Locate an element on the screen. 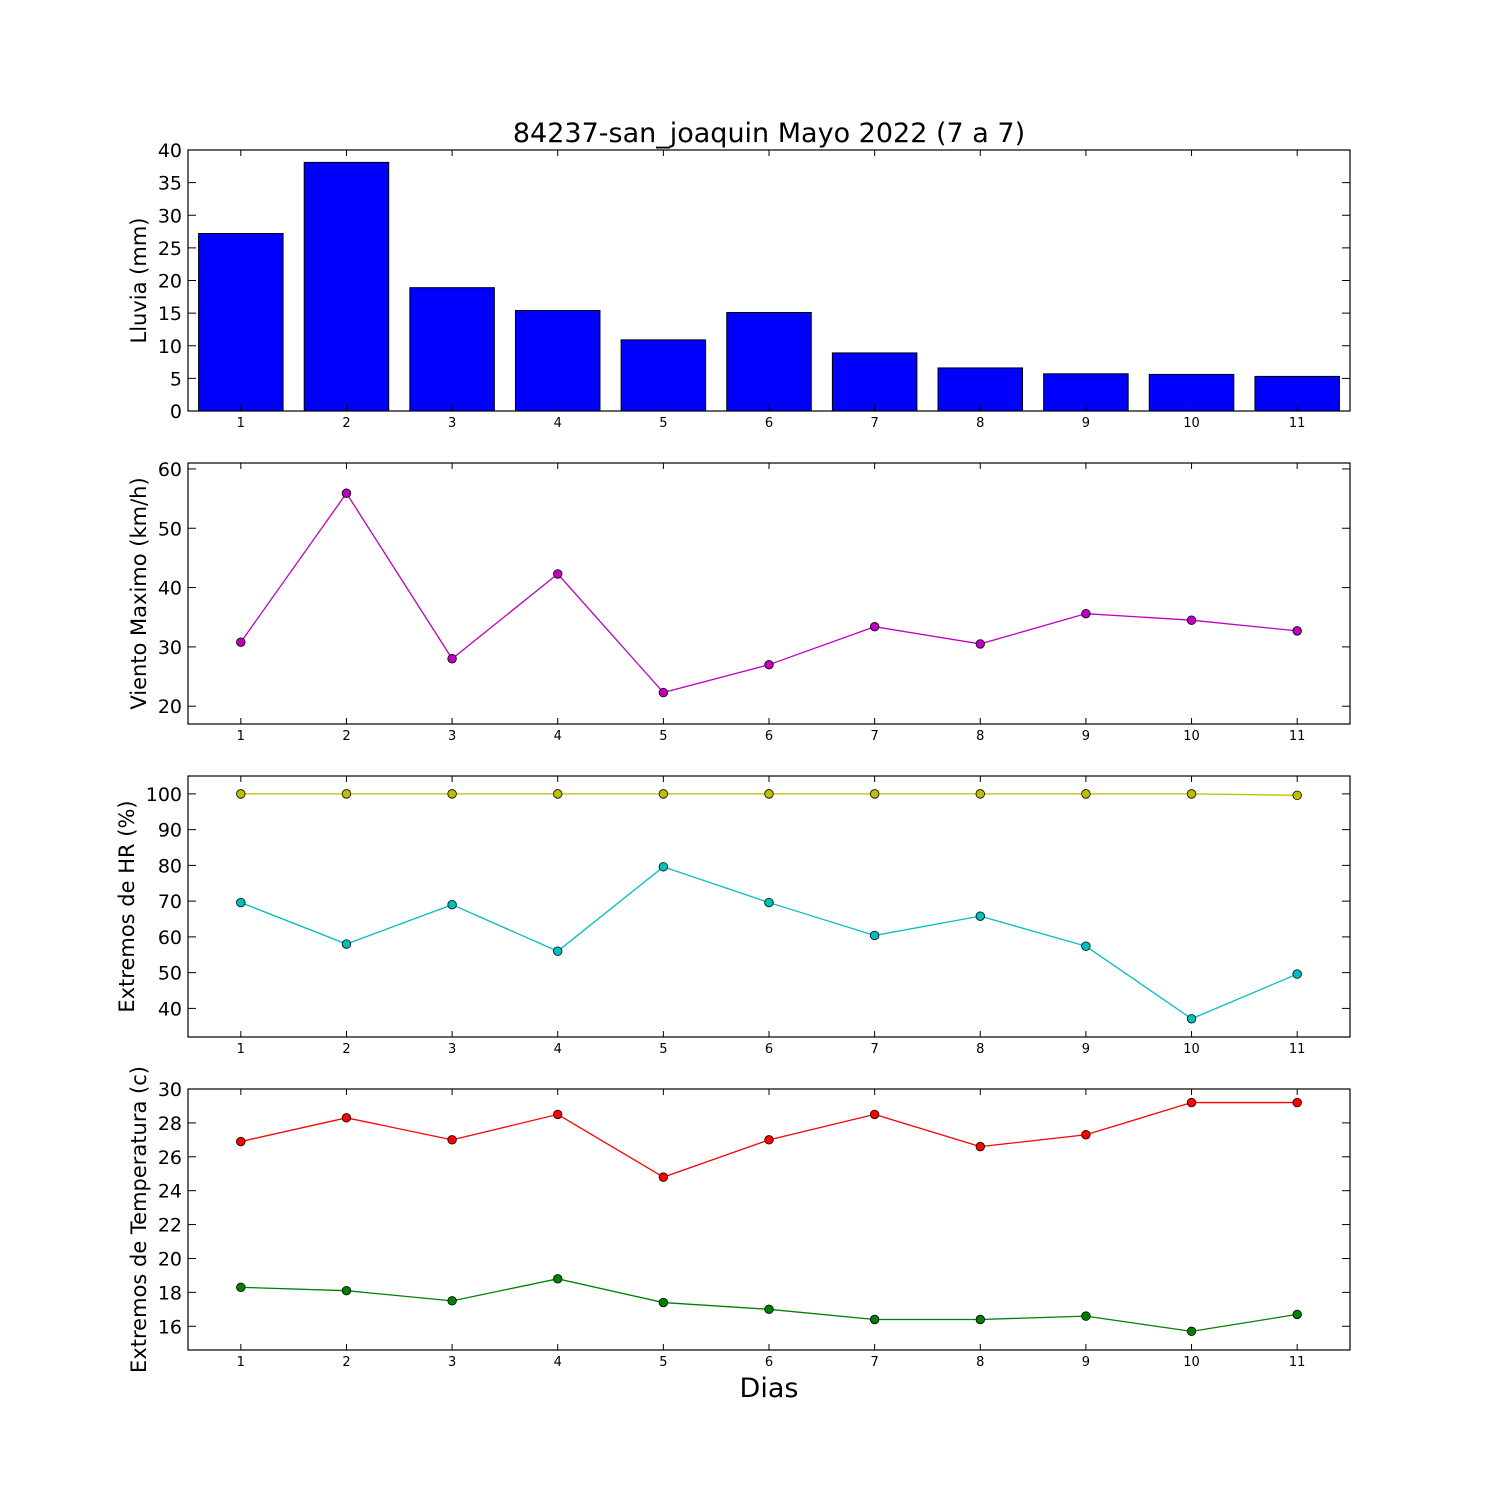 The image size is (1500, 1500). y-tick-label: 60 is located at coordinates (170, 938).